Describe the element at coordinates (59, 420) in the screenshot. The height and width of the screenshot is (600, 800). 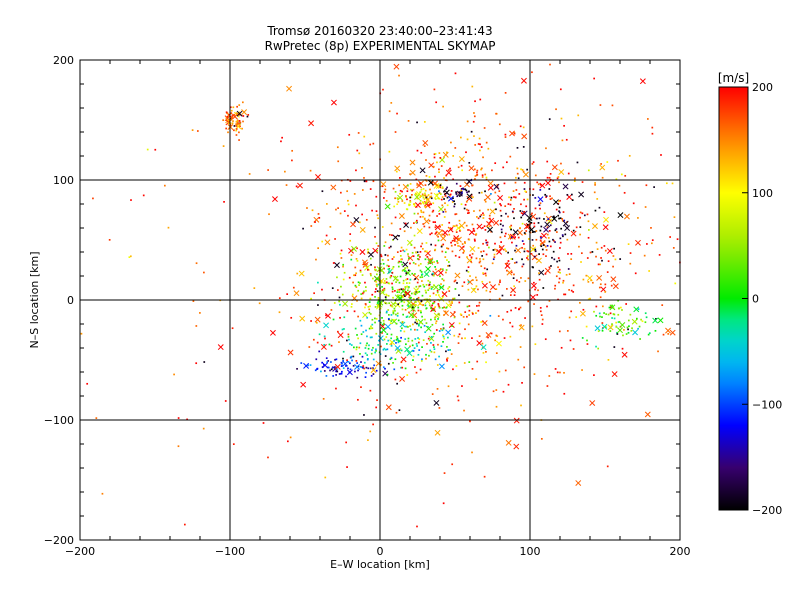
I see `y-tick-label: −100` at that location.